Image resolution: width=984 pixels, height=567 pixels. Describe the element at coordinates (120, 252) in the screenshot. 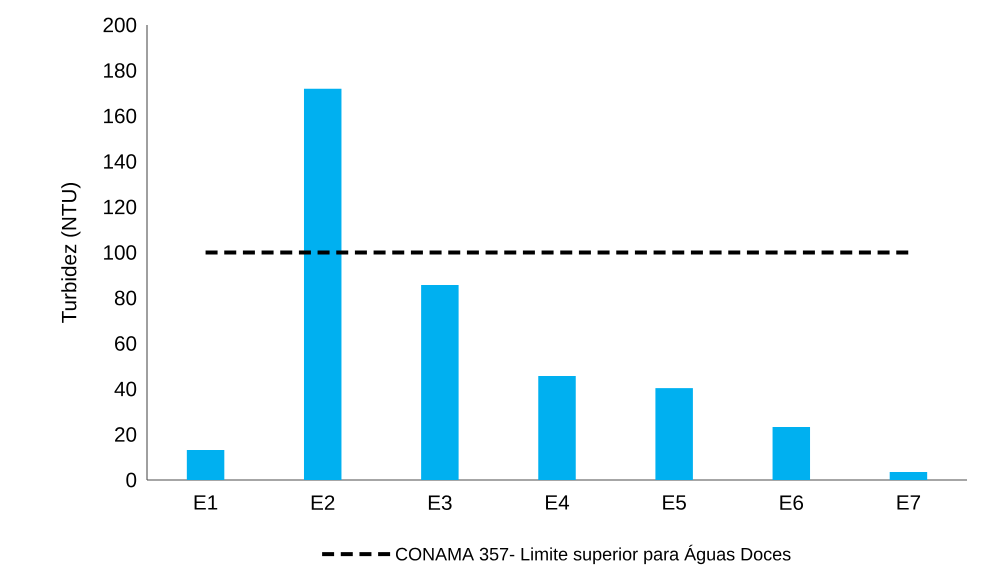

I see `y-tick-label: 100` at that location.